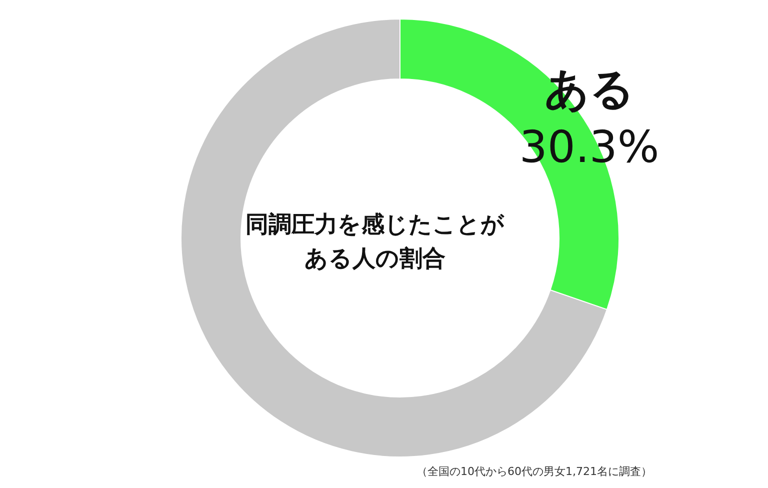 The image size is (768, 488). What do you see at coordinates (534, 471) in the screenshot?
I see `text: （全国の10代から60代の男女1,721名に調査）` at bounding box center [534, 471].